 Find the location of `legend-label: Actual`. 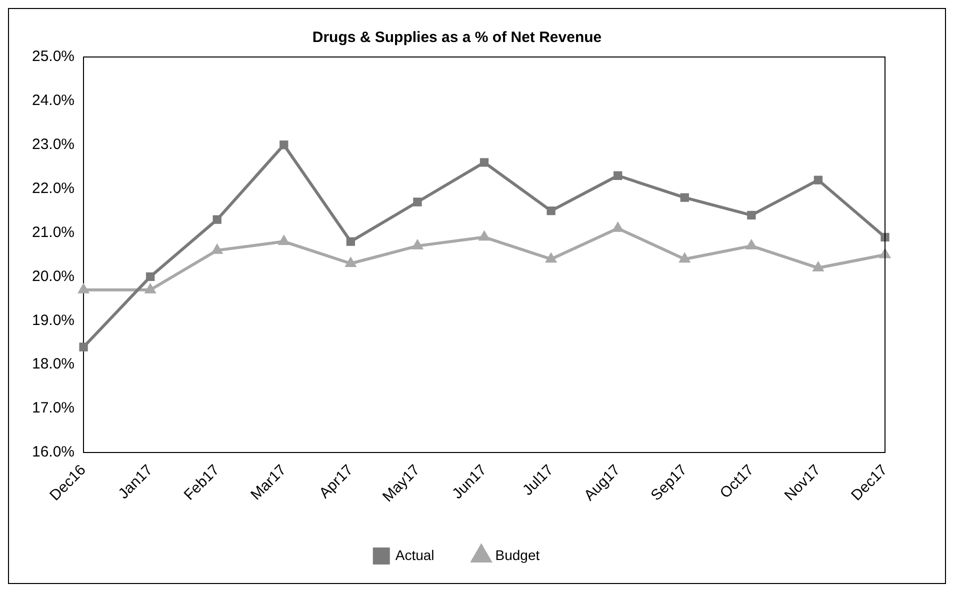

legend-label: Actual is located at coordinates (414, 554).